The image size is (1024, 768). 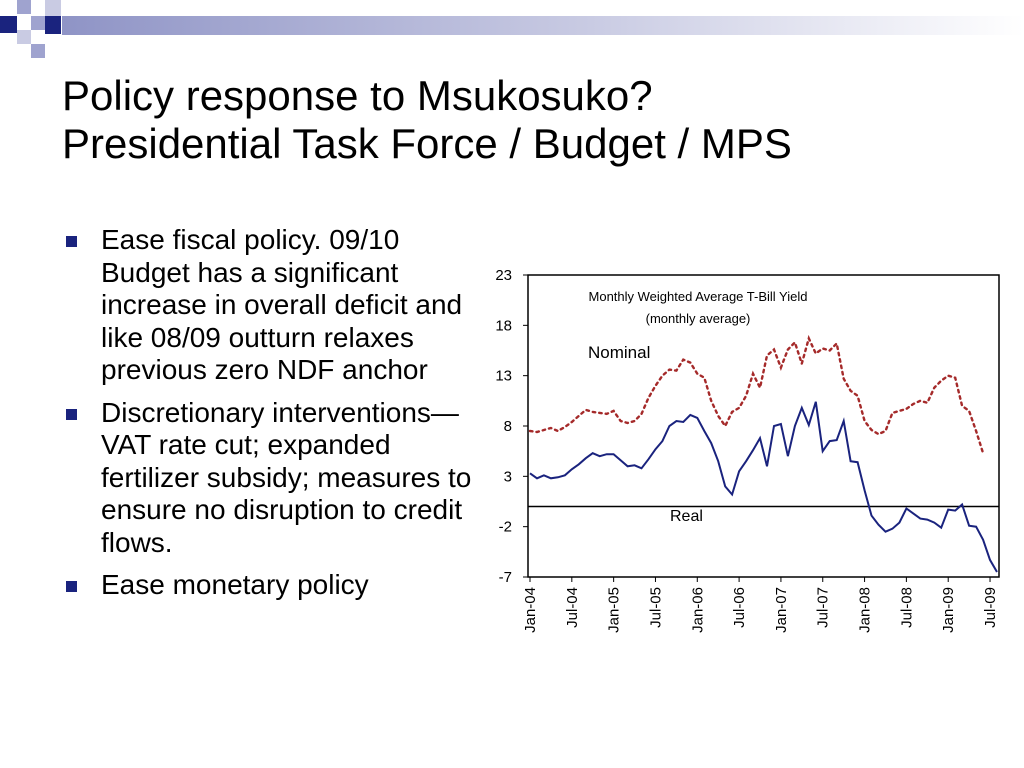 I want to click on y-tick-label: 23, so click(x=503, y=275).